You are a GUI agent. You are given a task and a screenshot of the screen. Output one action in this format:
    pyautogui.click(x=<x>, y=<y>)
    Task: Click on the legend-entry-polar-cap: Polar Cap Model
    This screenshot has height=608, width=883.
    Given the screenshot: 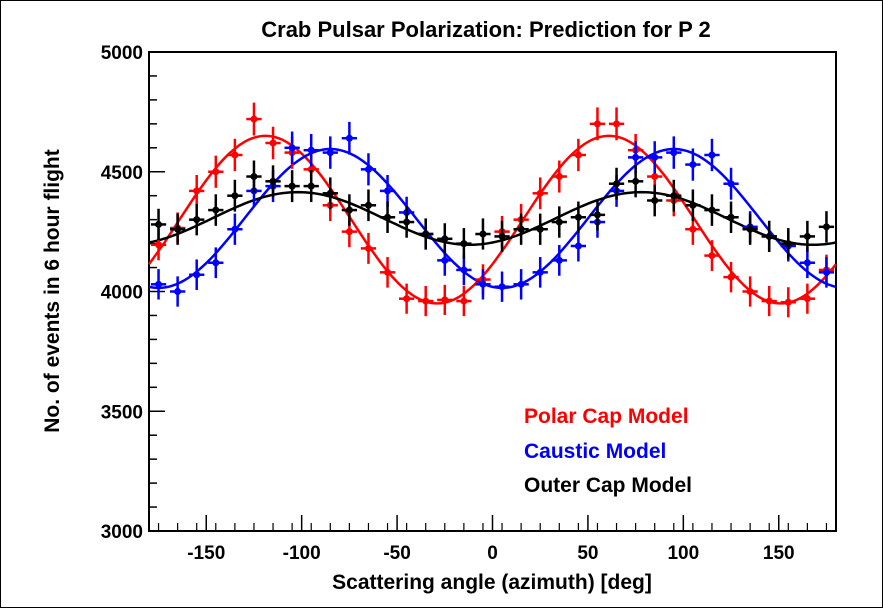 What is the action you would take?
    pyautogui.click(x=606, y=416)
    